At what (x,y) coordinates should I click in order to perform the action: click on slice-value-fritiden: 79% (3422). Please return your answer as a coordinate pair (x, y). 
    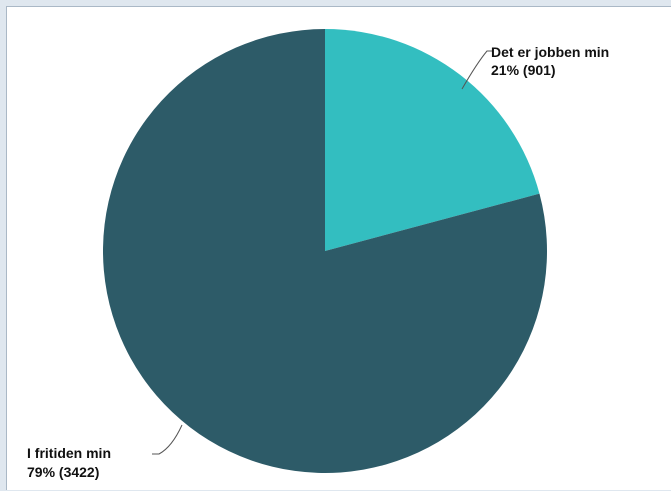
    Looking at the image, I should click on (63, 472).